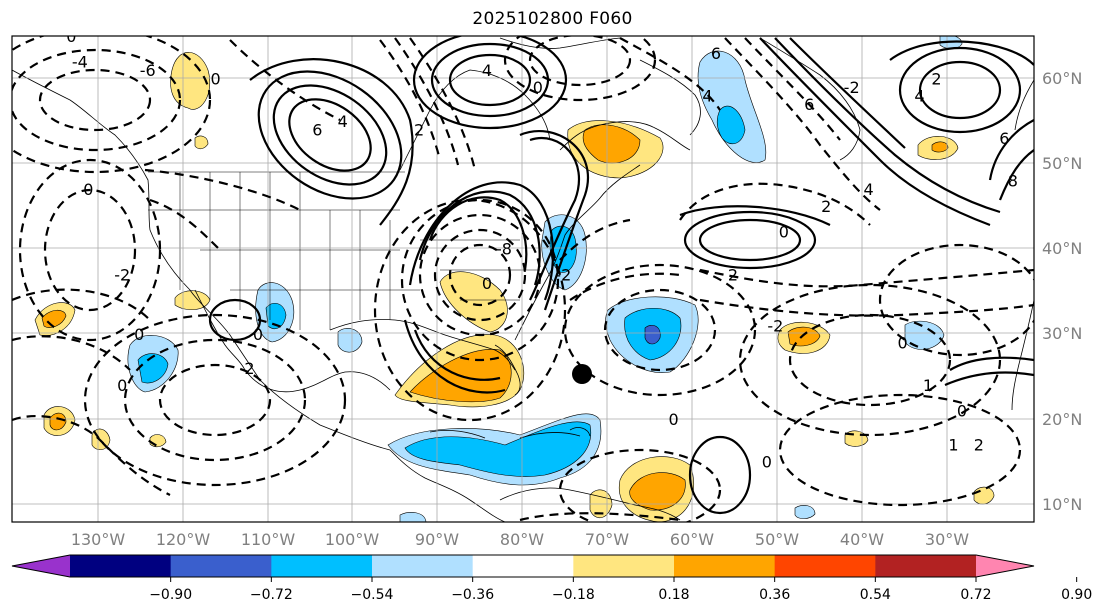 This screenshot has width=1105, height=615. What do you see at coordinates (41, 566) in the screenshot?
I see `colorbar-extend-low` at bounding box center [41, 566].